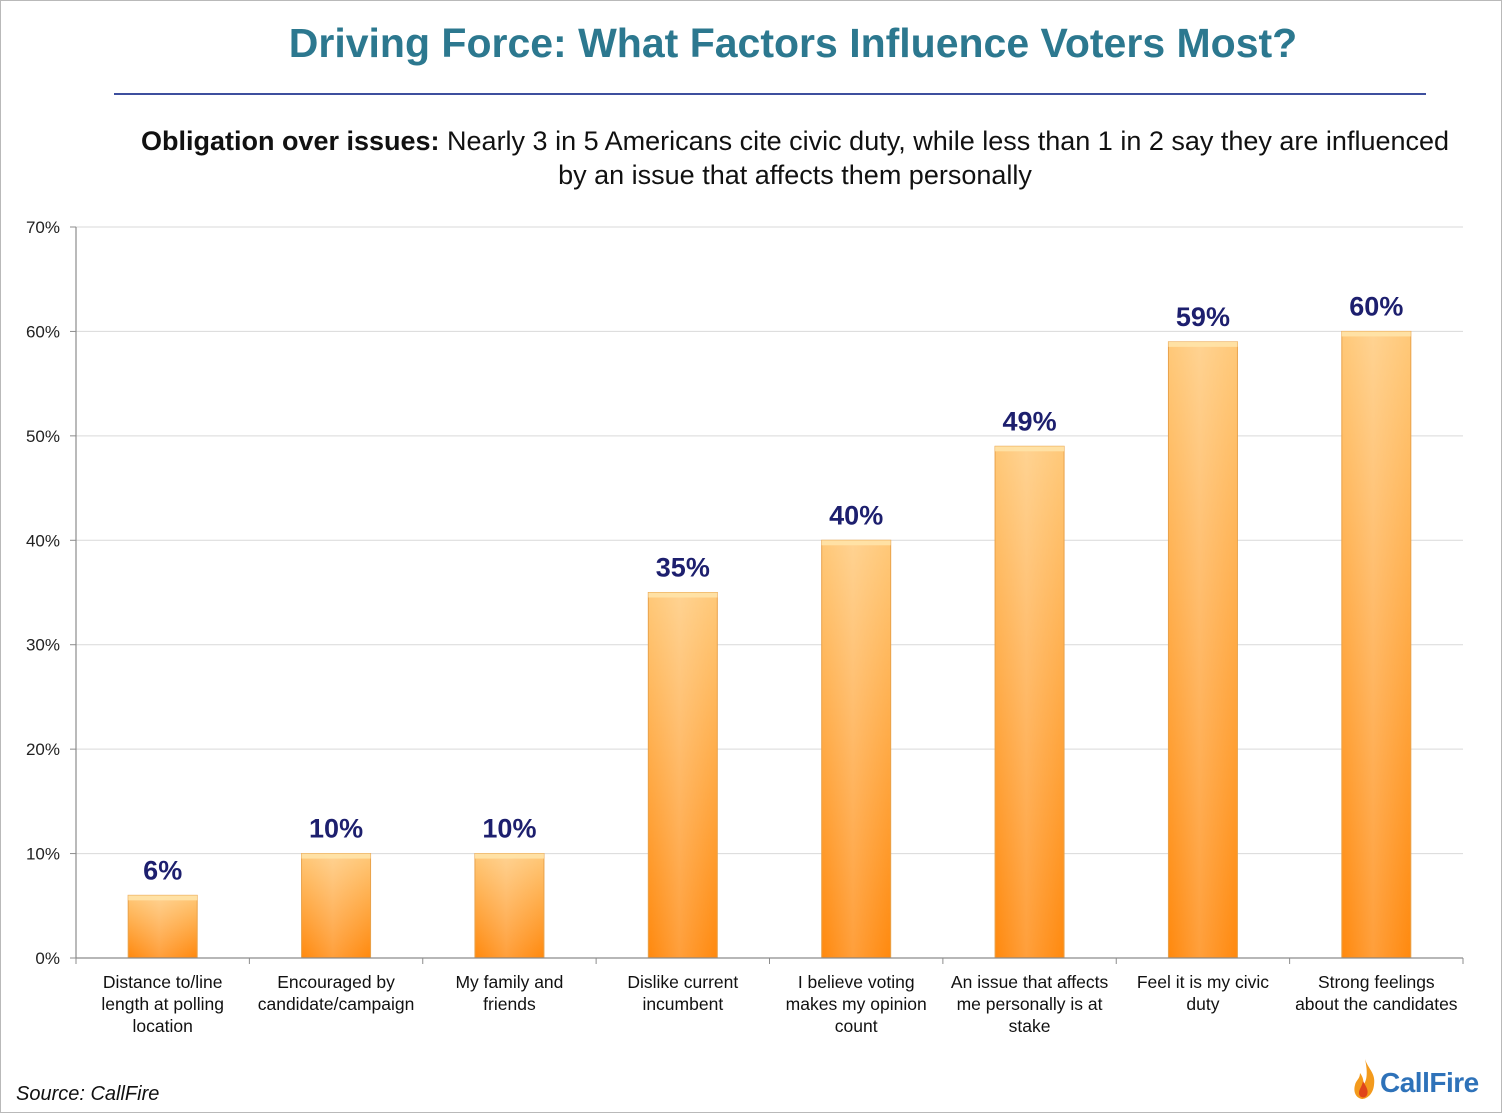 Image resolution: width=1502 pixels, height=1113 pixels. I want to click on data-label: 6%, so click(162, 870).